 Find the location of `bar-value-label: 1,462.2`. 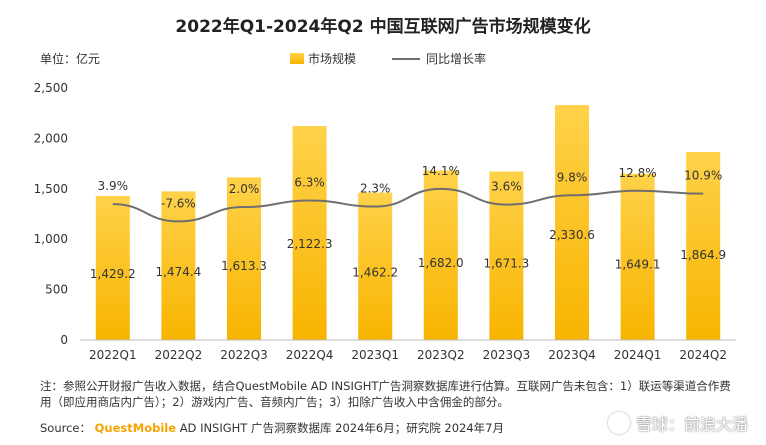

bar-value-label: 1,462.2 is located at coordinates (375, 273).